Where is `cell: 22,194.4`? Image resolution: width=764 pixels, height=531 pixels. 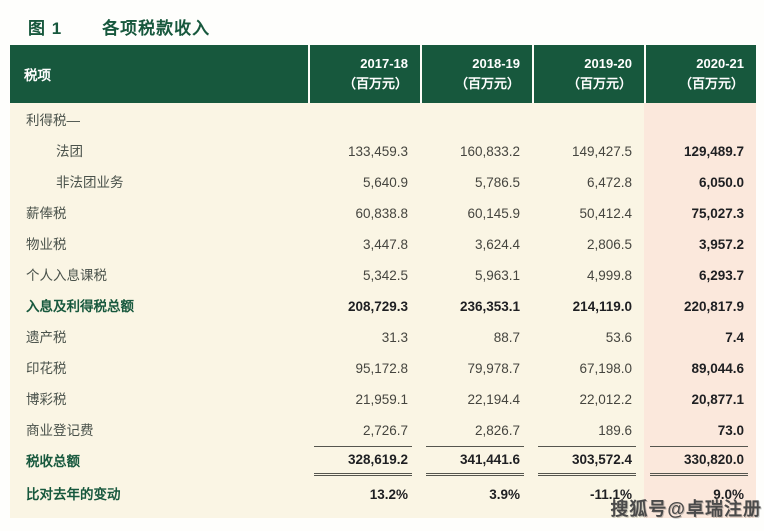 cell: 22,194.4 is located at coordinates (493, 399).